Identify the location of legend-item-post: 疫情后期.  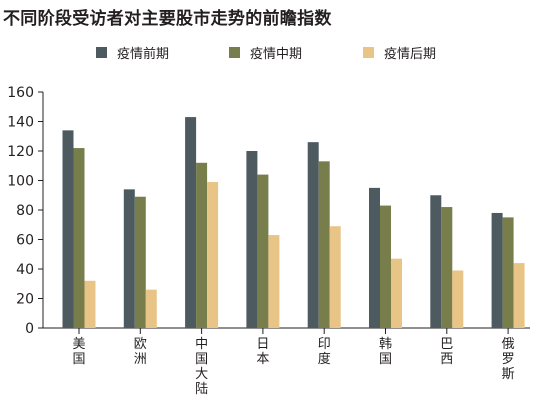
(400, 53).